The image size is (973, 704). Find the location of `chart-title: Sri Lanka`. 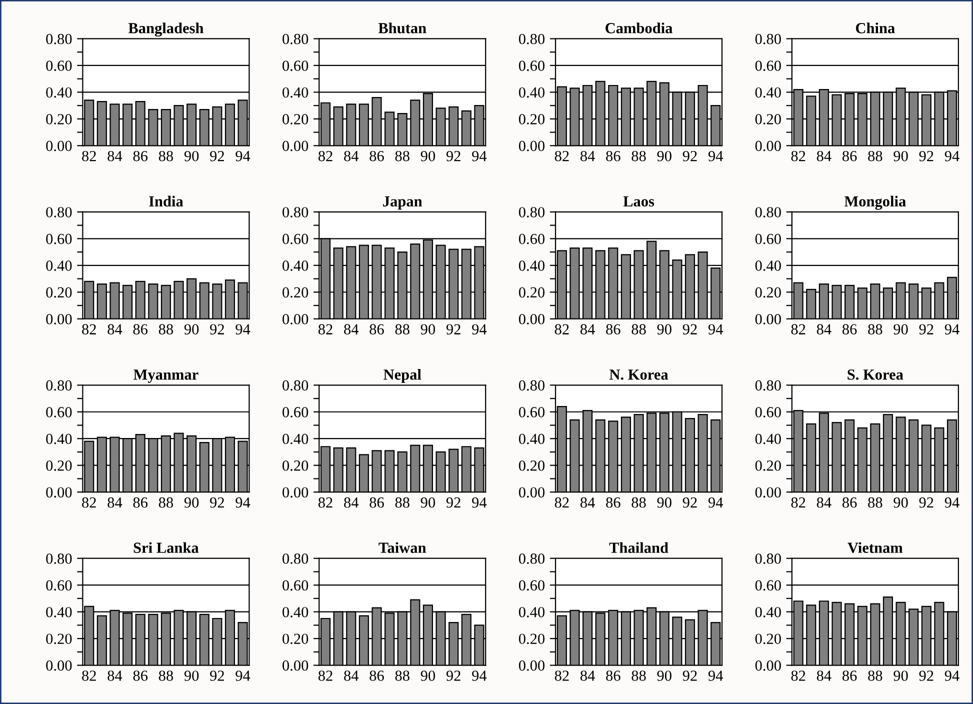

chart-title: Sri Lanka is located at coordinates (166, 547).